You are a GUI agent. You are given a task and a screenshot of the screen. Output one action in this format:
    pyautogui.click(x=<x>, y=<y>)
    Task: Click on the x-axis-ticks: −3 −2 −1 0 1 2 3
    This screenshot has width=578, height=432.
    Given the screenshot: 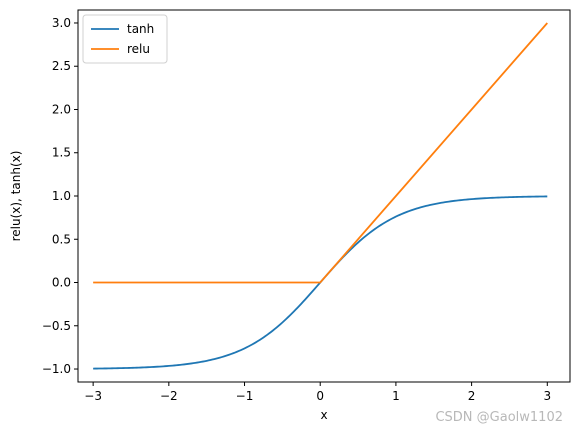 What is the action you would take?
    pyautogui.click(x=317, y=392)
    